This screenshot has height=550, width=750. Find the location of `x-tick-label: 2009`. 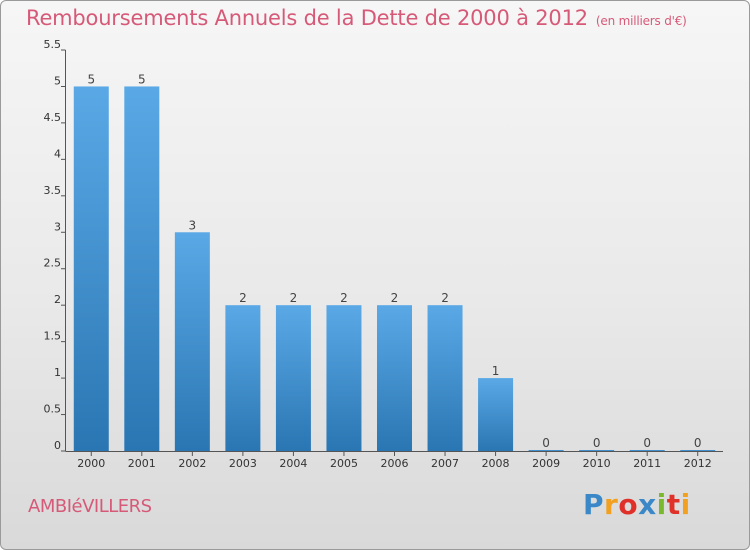

x-tick-label: 2009 is located at coordinates (546, 463).